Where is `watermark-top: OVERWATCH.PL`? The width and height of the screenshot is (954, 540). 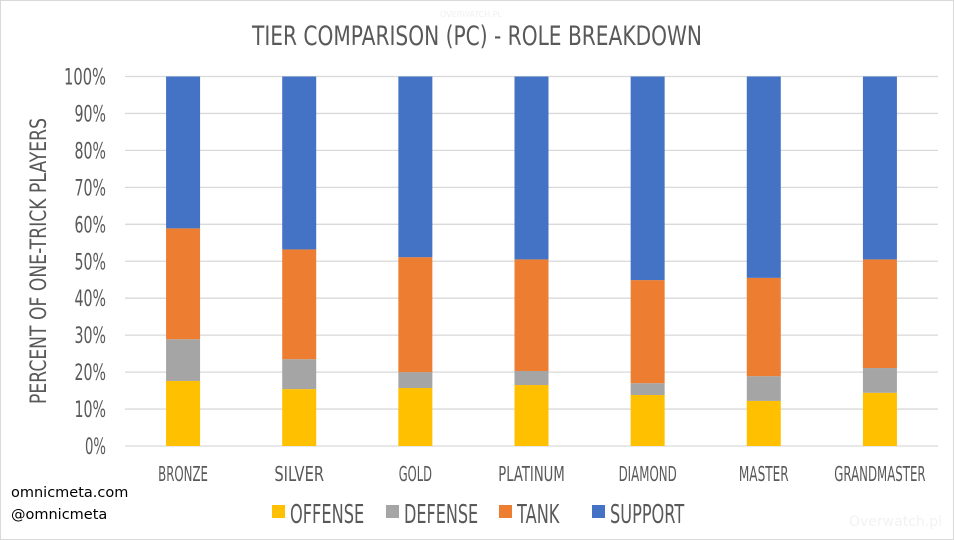 watermark-top: OVERWATCH.PL is located at coordinates (471, 14).